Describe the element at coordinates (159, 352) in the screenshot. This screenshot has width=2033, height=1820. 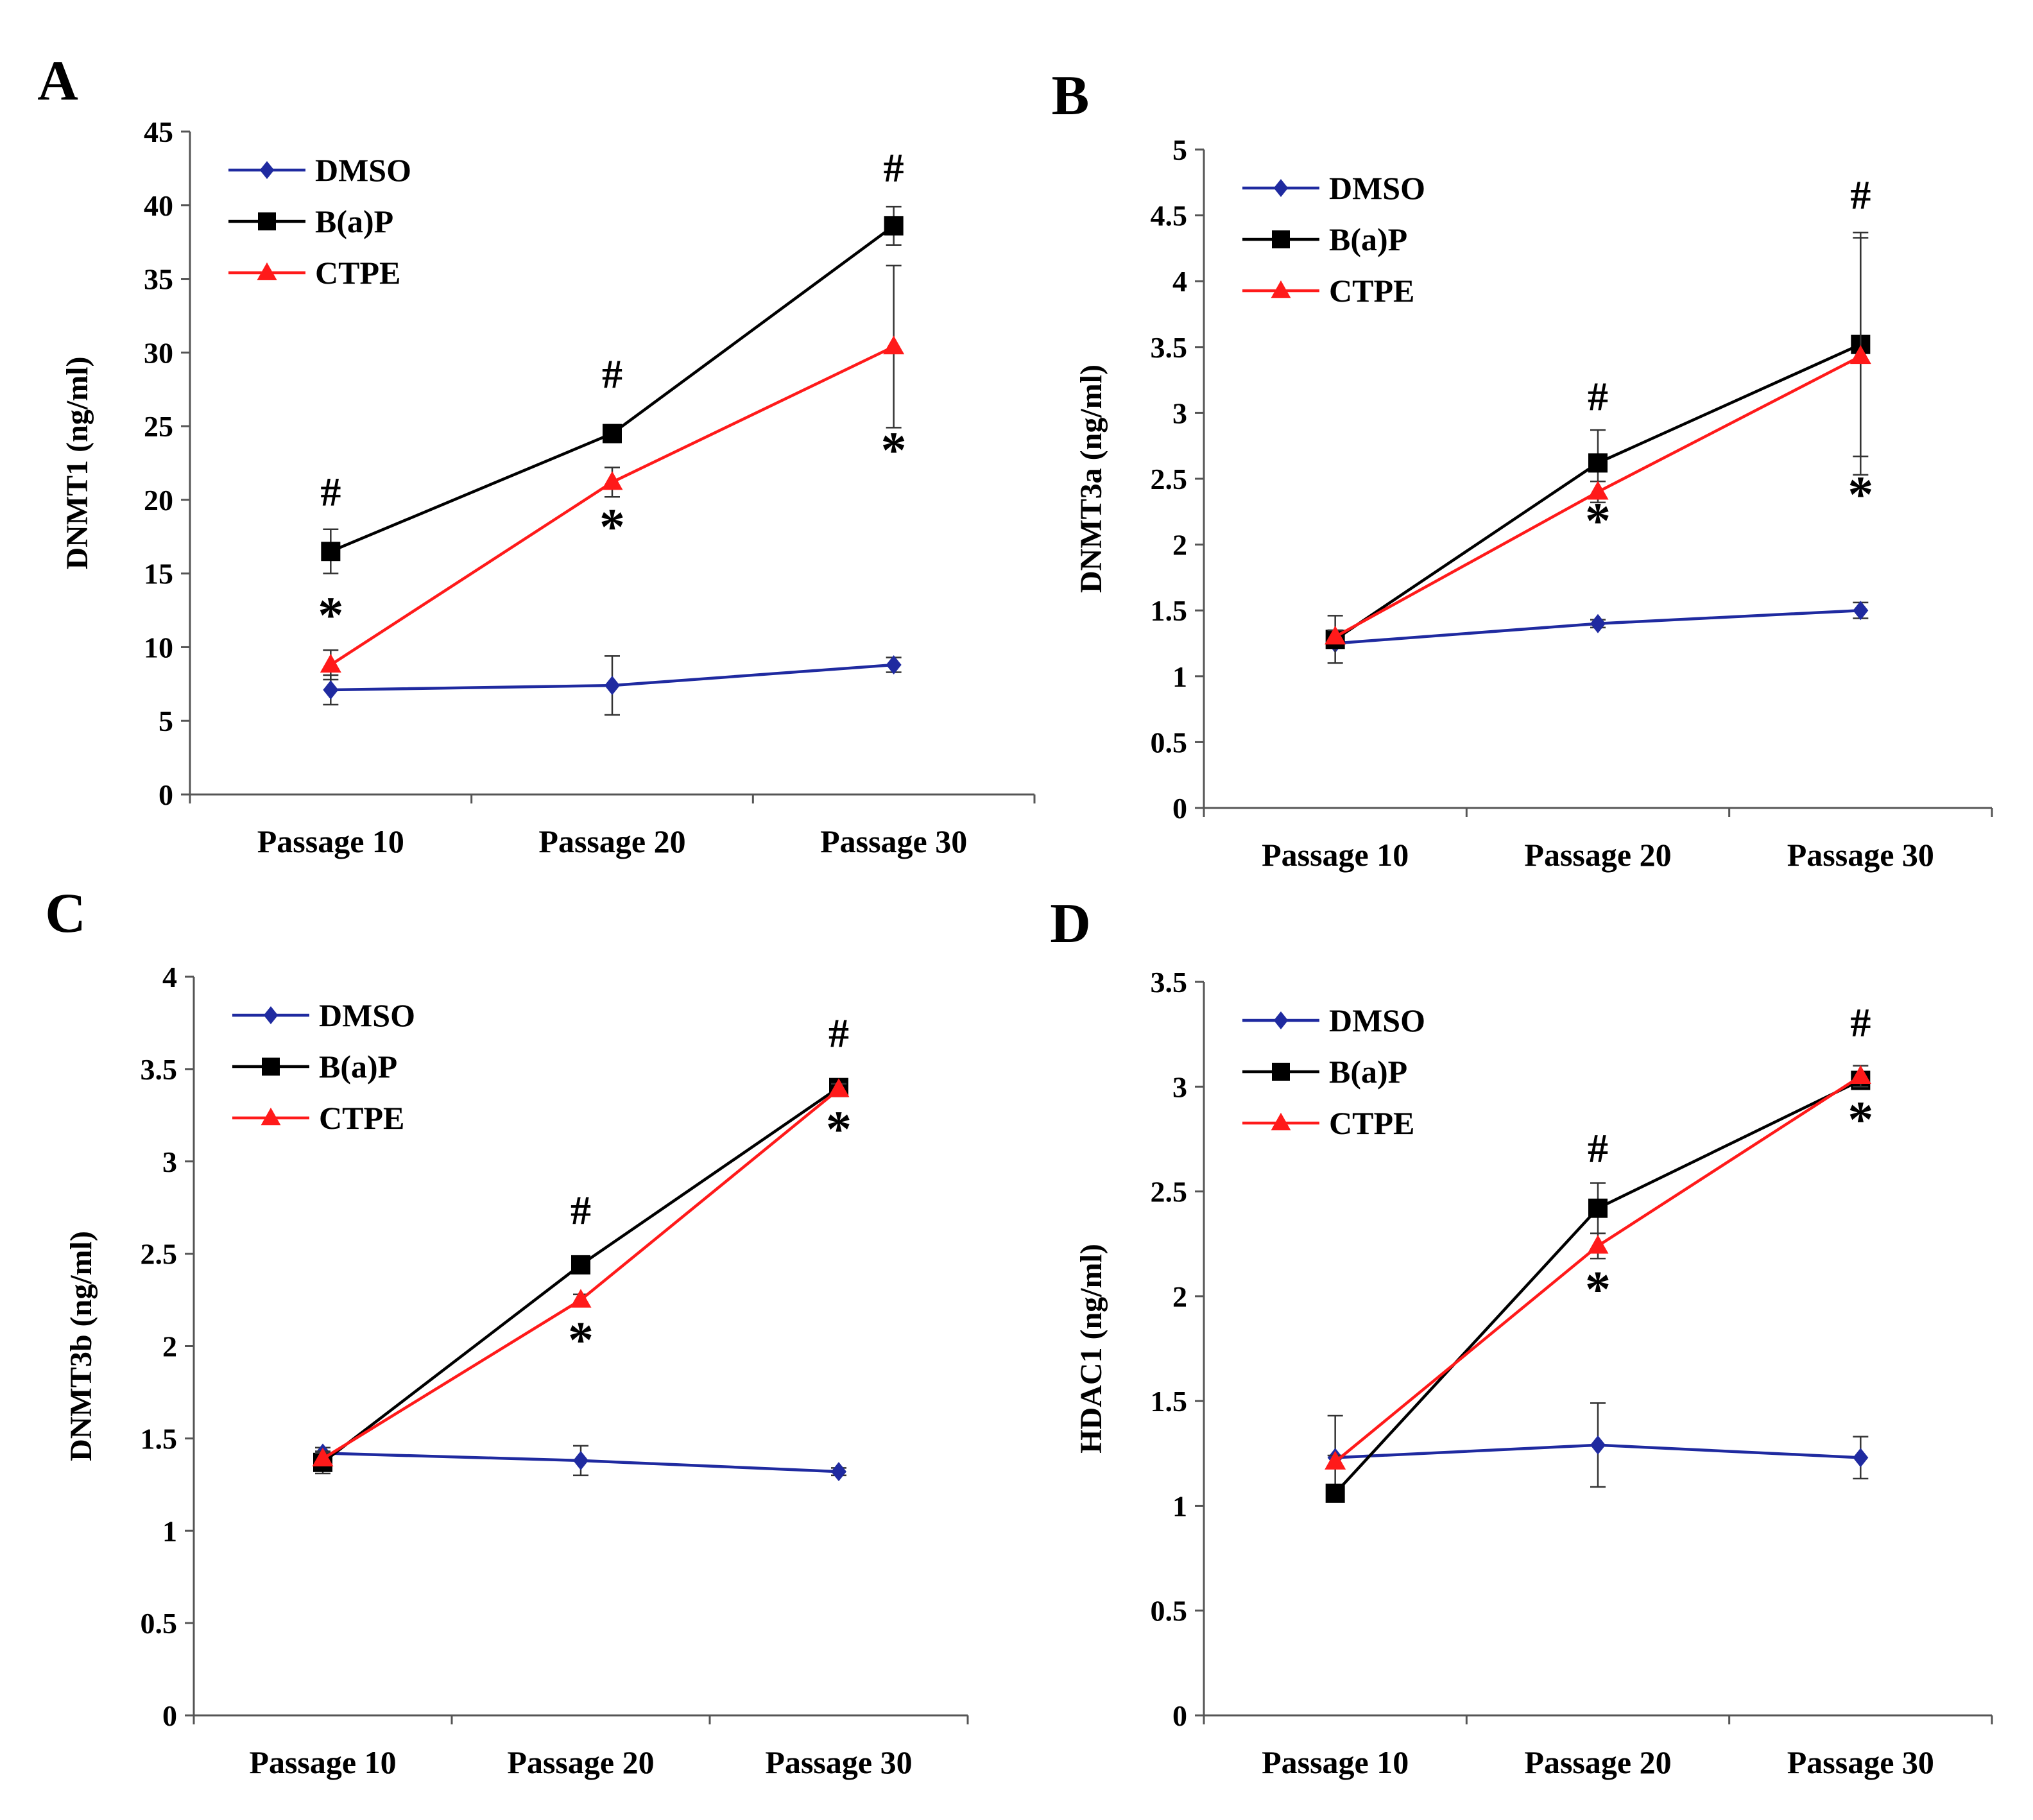
I see `y-tick-label: 30` at that location.